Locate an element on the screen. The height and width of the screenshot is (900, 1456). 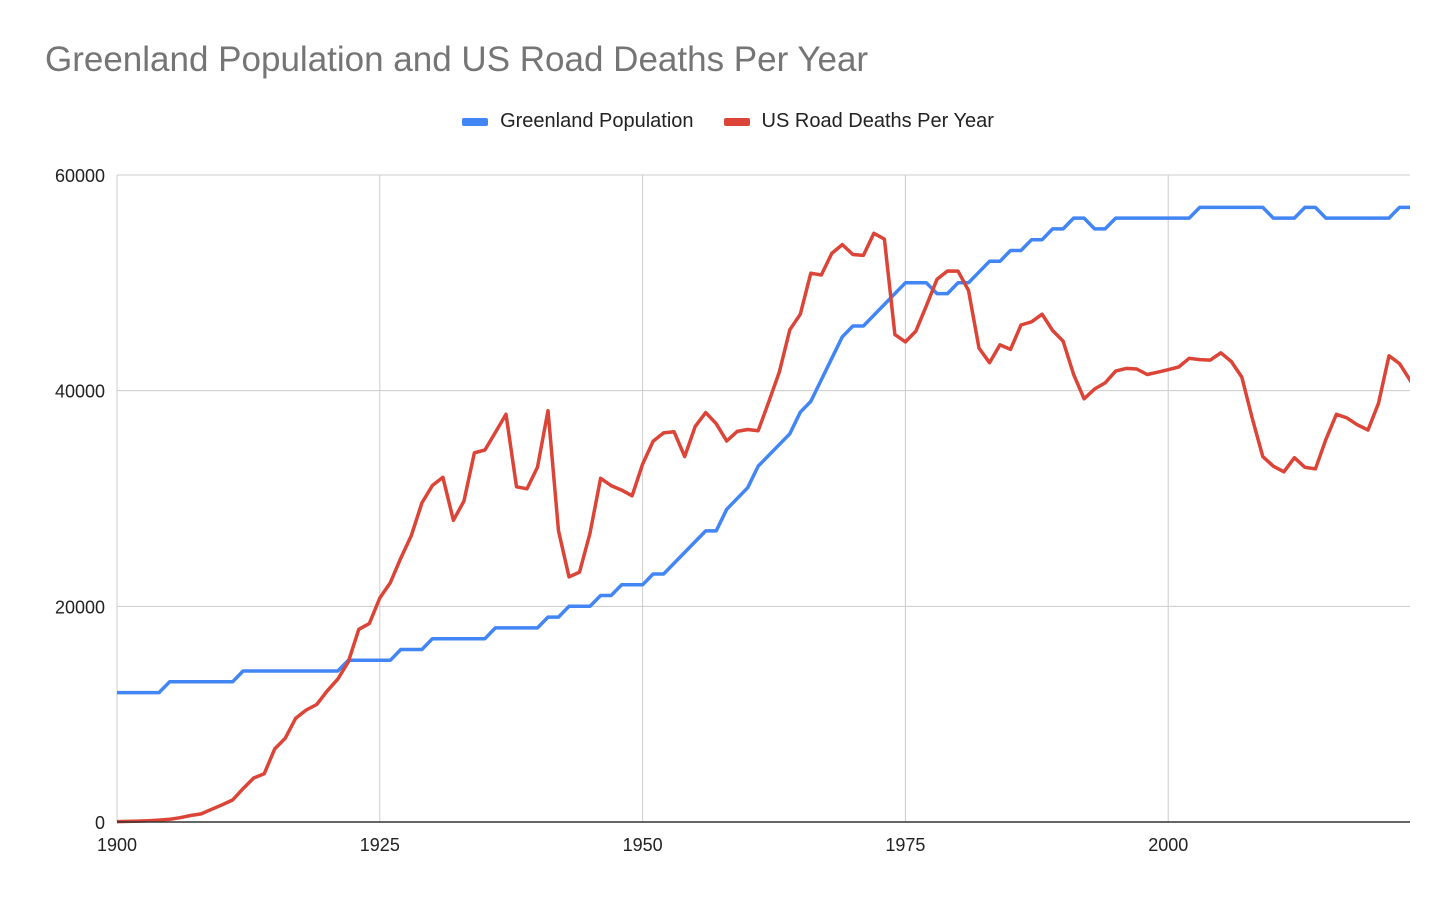
y-tick-label: 0 is located at coordinates (100, 823).